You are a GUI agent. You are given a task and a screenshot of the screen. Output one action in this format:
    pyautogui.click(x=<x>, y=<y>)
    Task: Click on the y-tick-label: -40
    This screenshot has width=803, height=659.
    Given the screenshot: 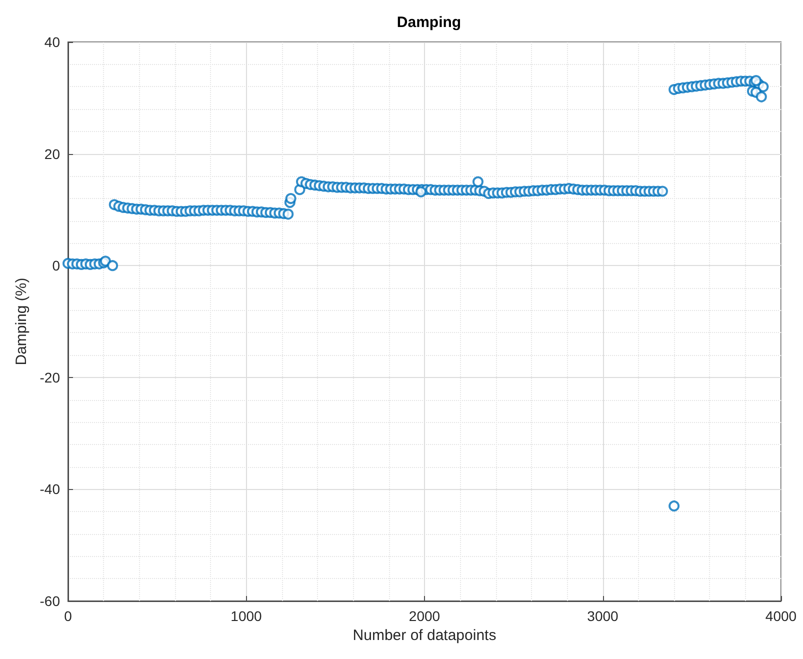 What is the action you would take?
    pyautogui.click(x=50, y=489)
    